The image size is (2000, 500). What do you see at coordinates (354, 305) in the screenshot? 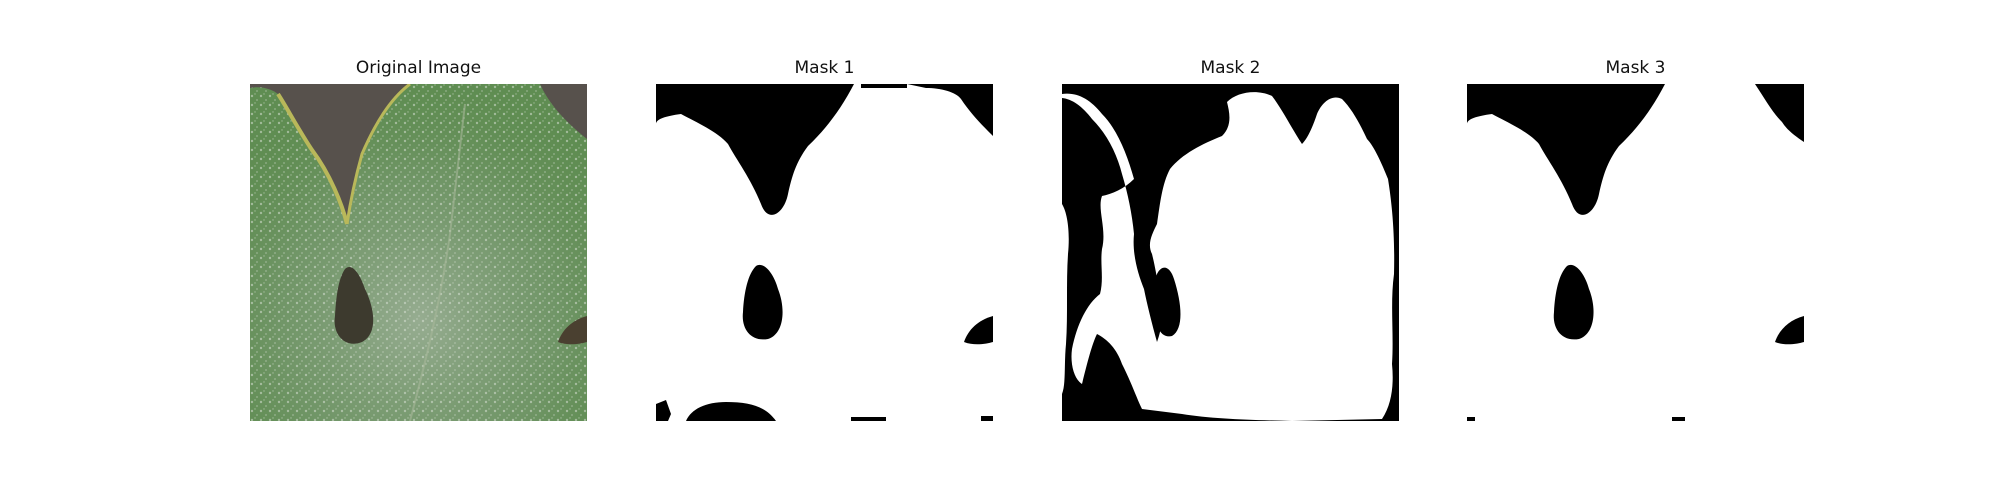
I see `leaf-hole` at bounding box center [354, 305].